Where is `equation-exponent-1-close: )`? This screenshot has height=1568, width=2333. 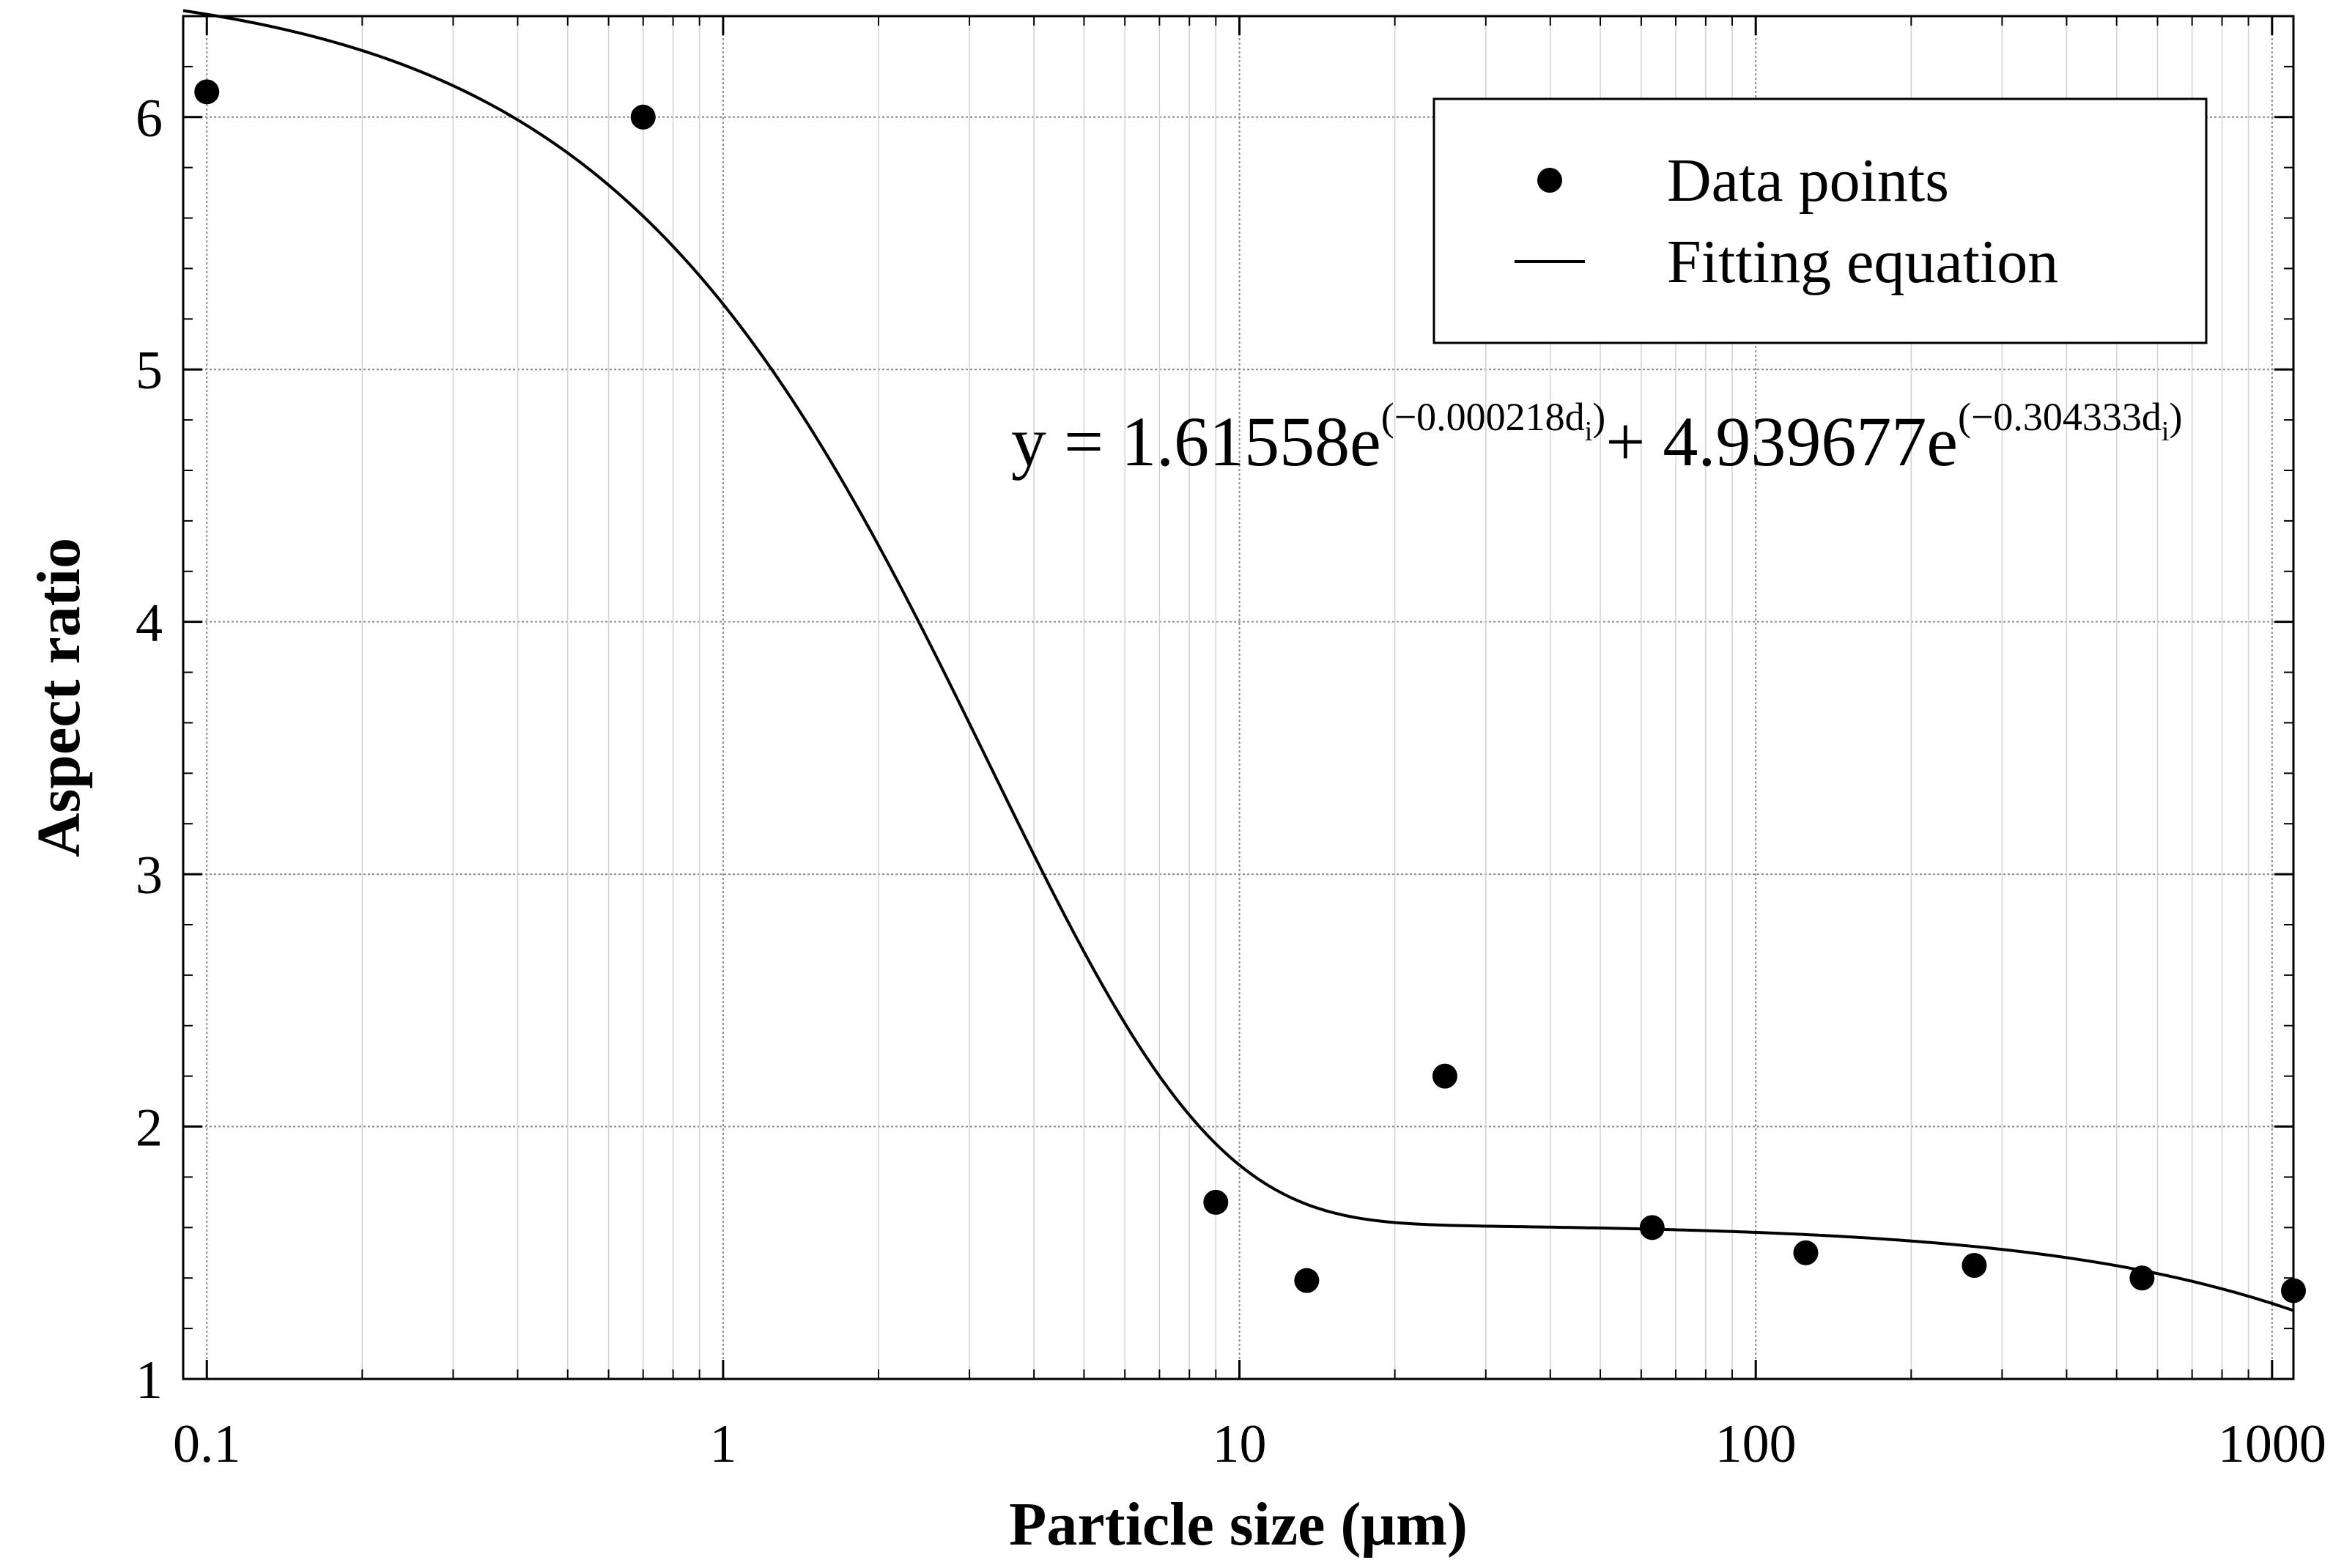 equation-exponent-1-close: ) is located at coordinates (1598, 417).